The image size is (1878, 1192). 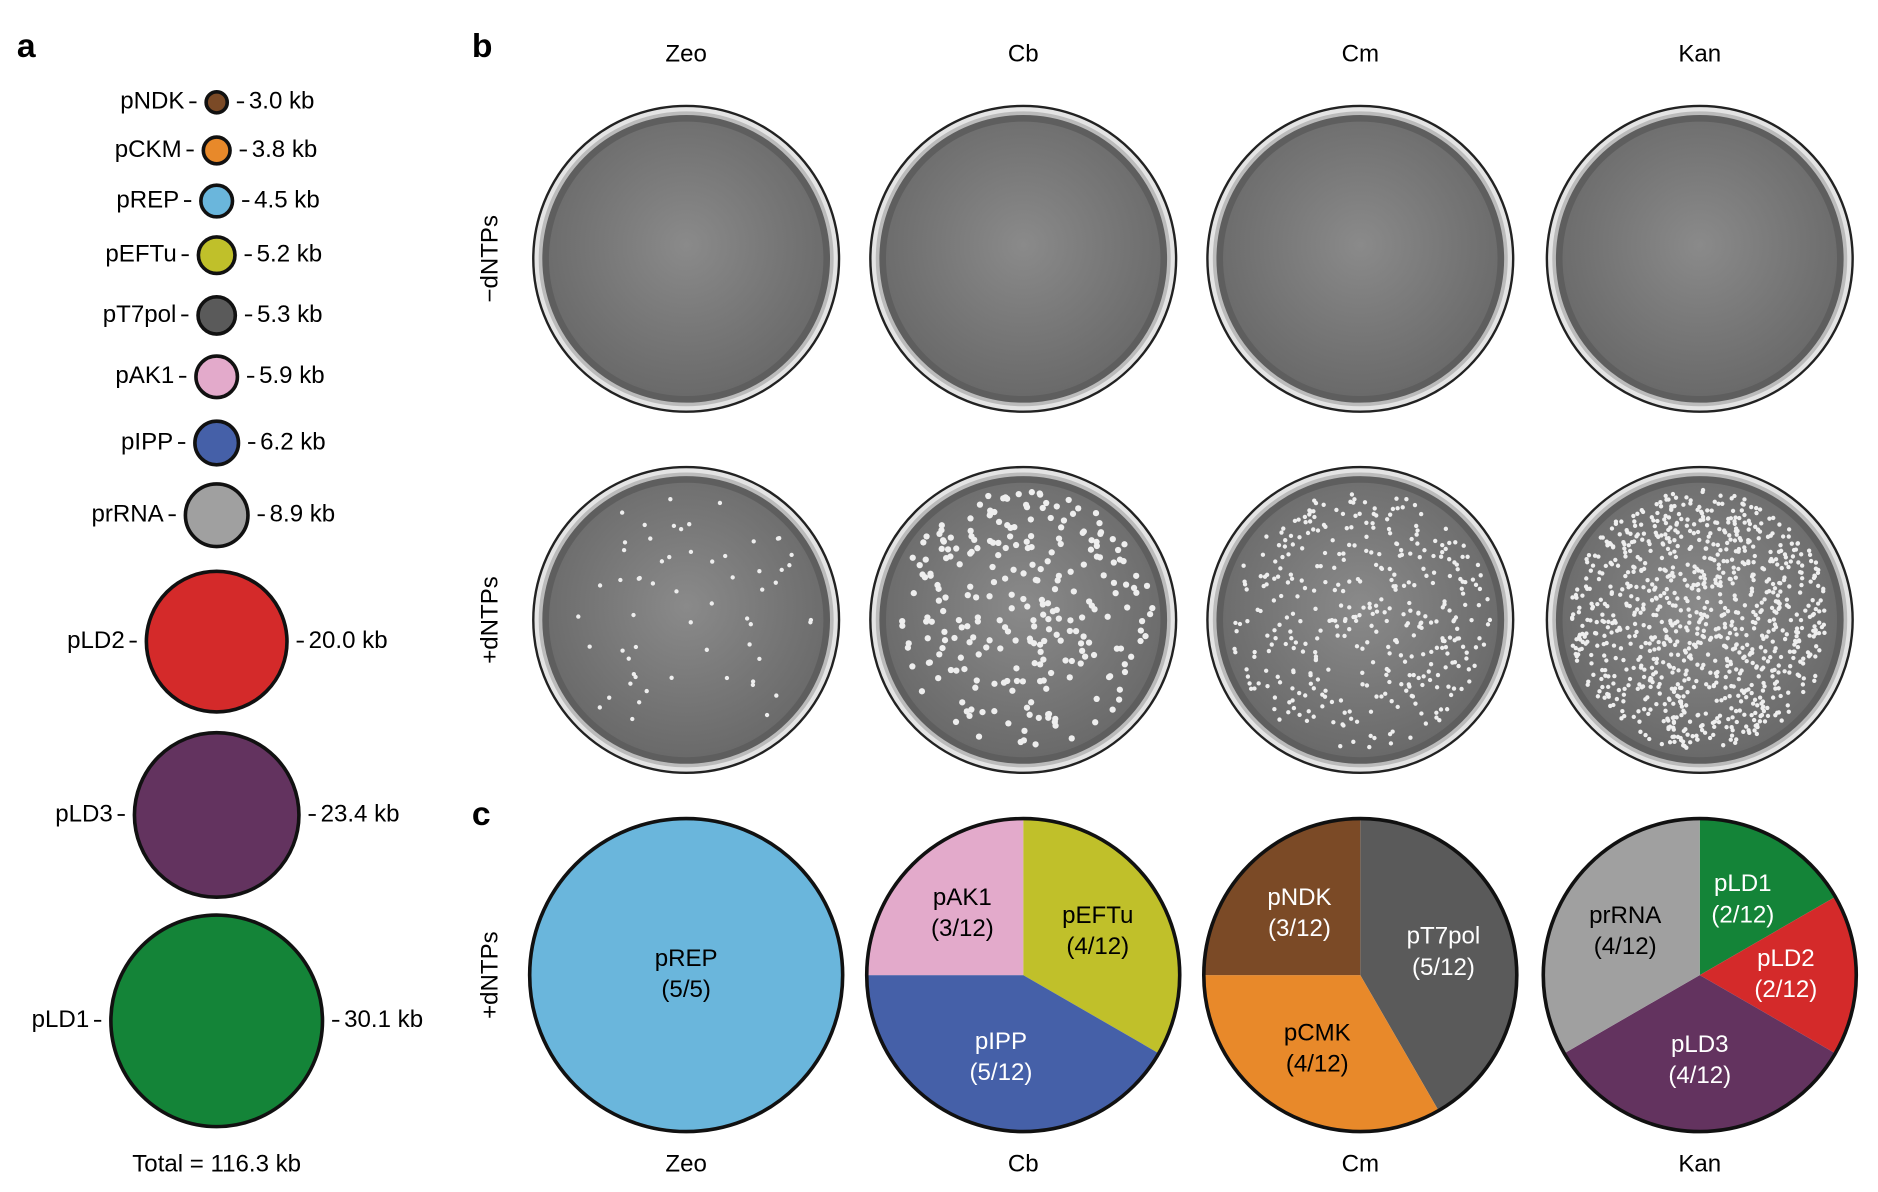 I want to click on plasmid-size: 4.5 kb, so click(x=287, y=199).